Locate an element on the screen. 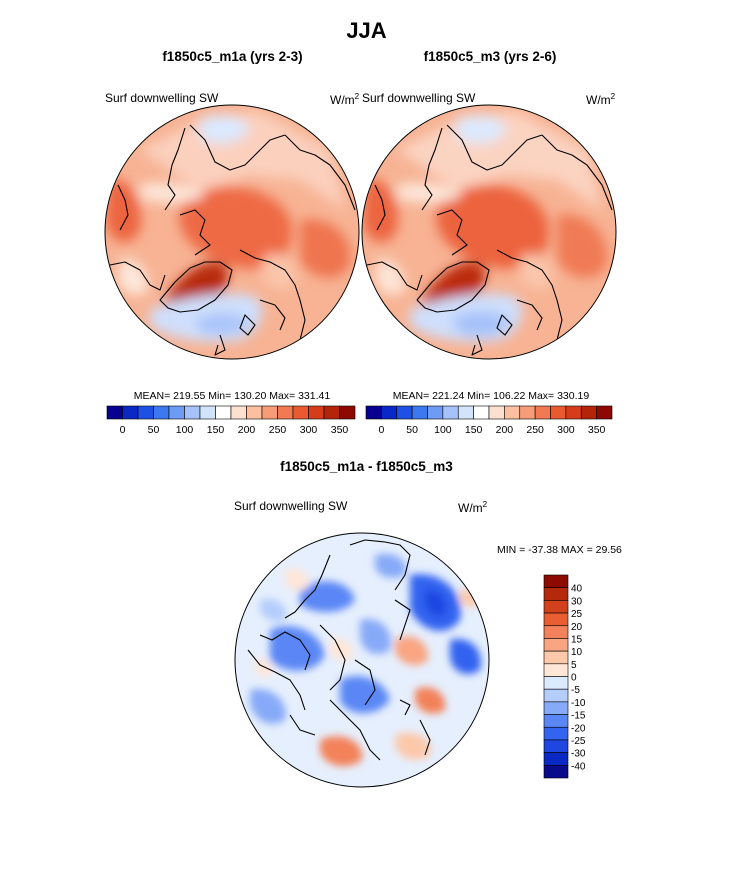 The image size is (733, 882). panel2-colorbar-tick-label: 300 is located at coordinates (566, 430).